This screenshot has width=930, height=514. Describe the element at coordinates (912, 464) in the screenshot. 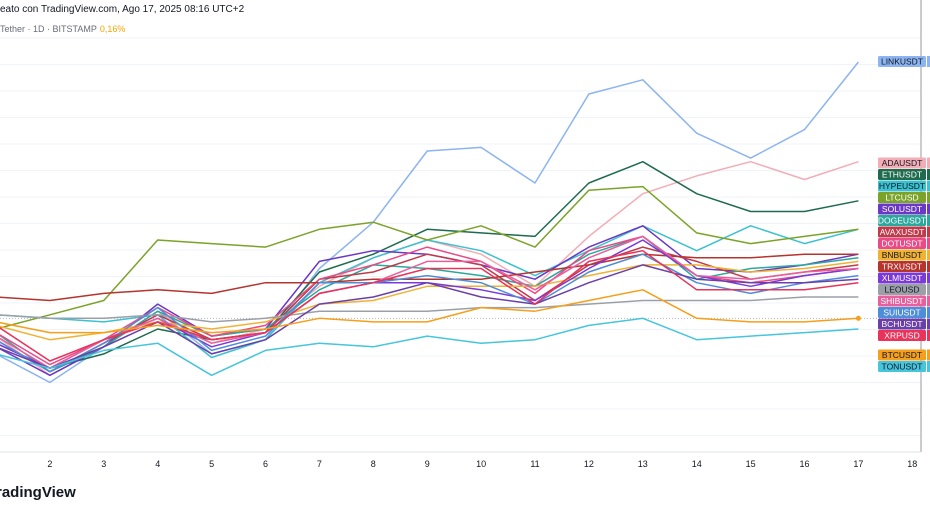

I see `x-tick-label: 18` at that location.